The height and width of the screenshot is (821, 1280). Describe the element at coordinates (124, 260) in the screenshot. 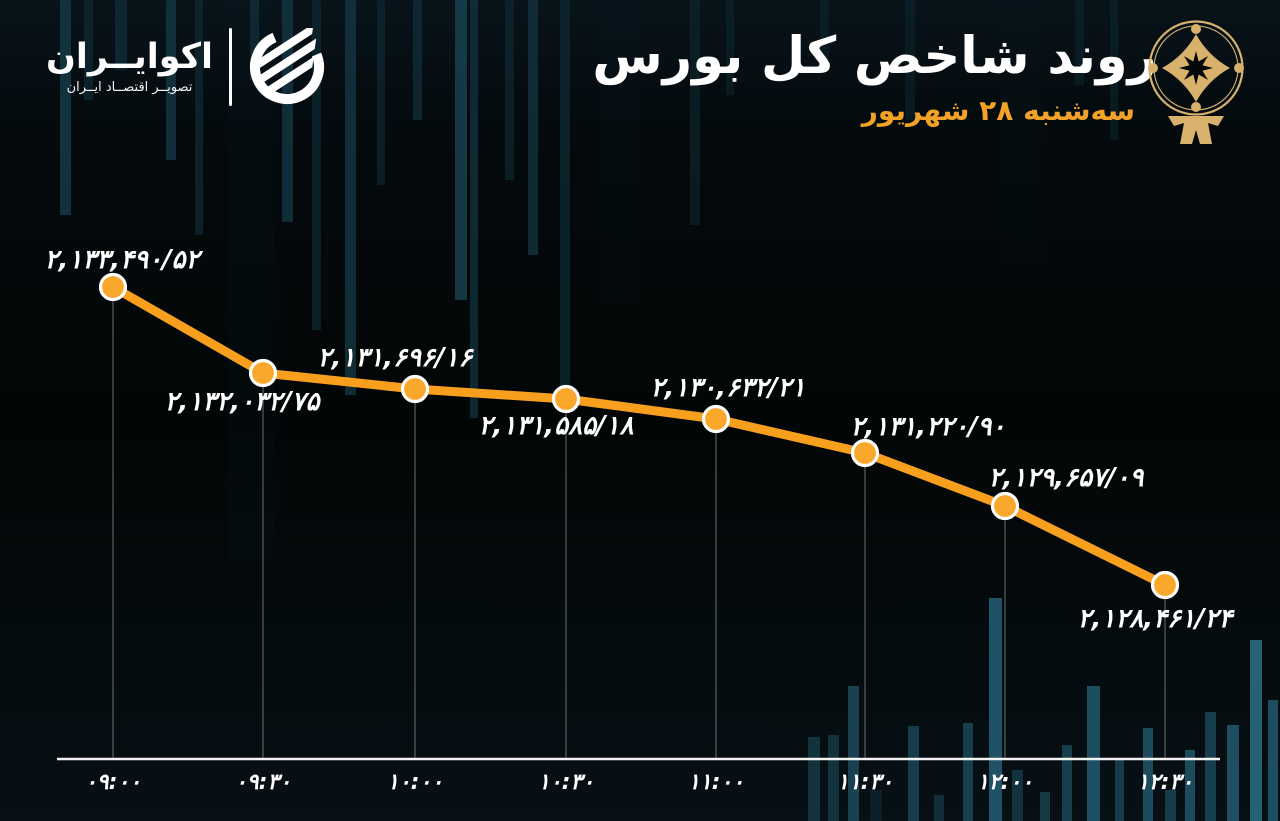

I see `value-label: ۲,۱۳۳,۴۹۰/۵۲` at that location.